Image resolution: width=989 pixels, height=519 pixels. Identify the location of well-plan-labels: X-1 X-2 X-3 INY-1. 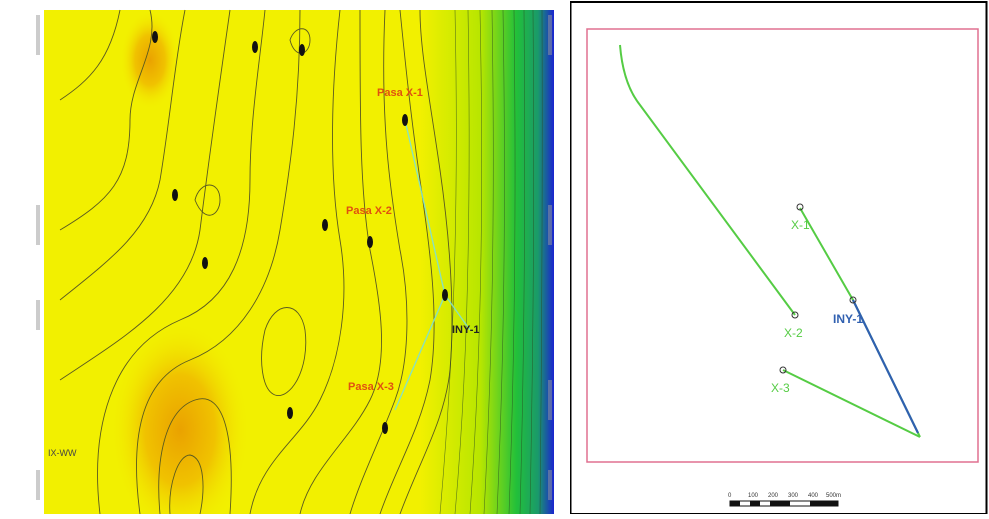
(817, 306).